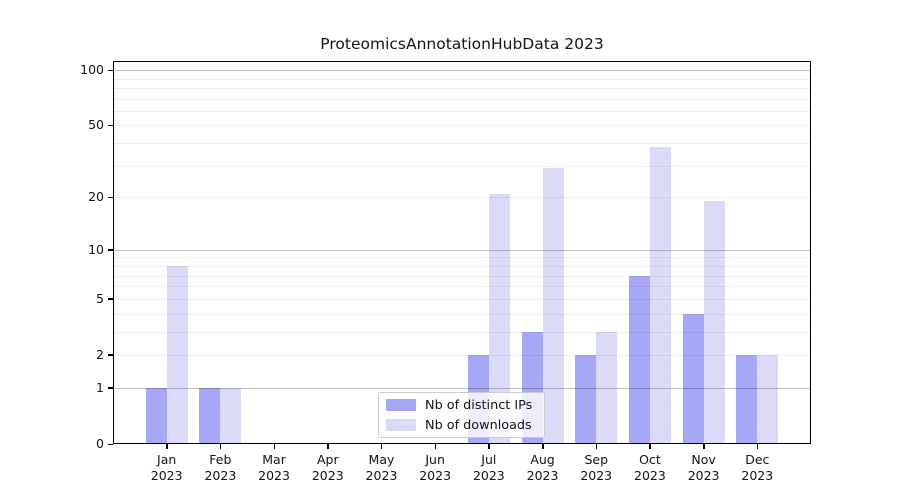 This screenshot has height=500, width=900. What do you see at coordinates (156, 415) in the screenshot?
I see `bar-distinct-ips-jan` at bounding box center [156, 415].